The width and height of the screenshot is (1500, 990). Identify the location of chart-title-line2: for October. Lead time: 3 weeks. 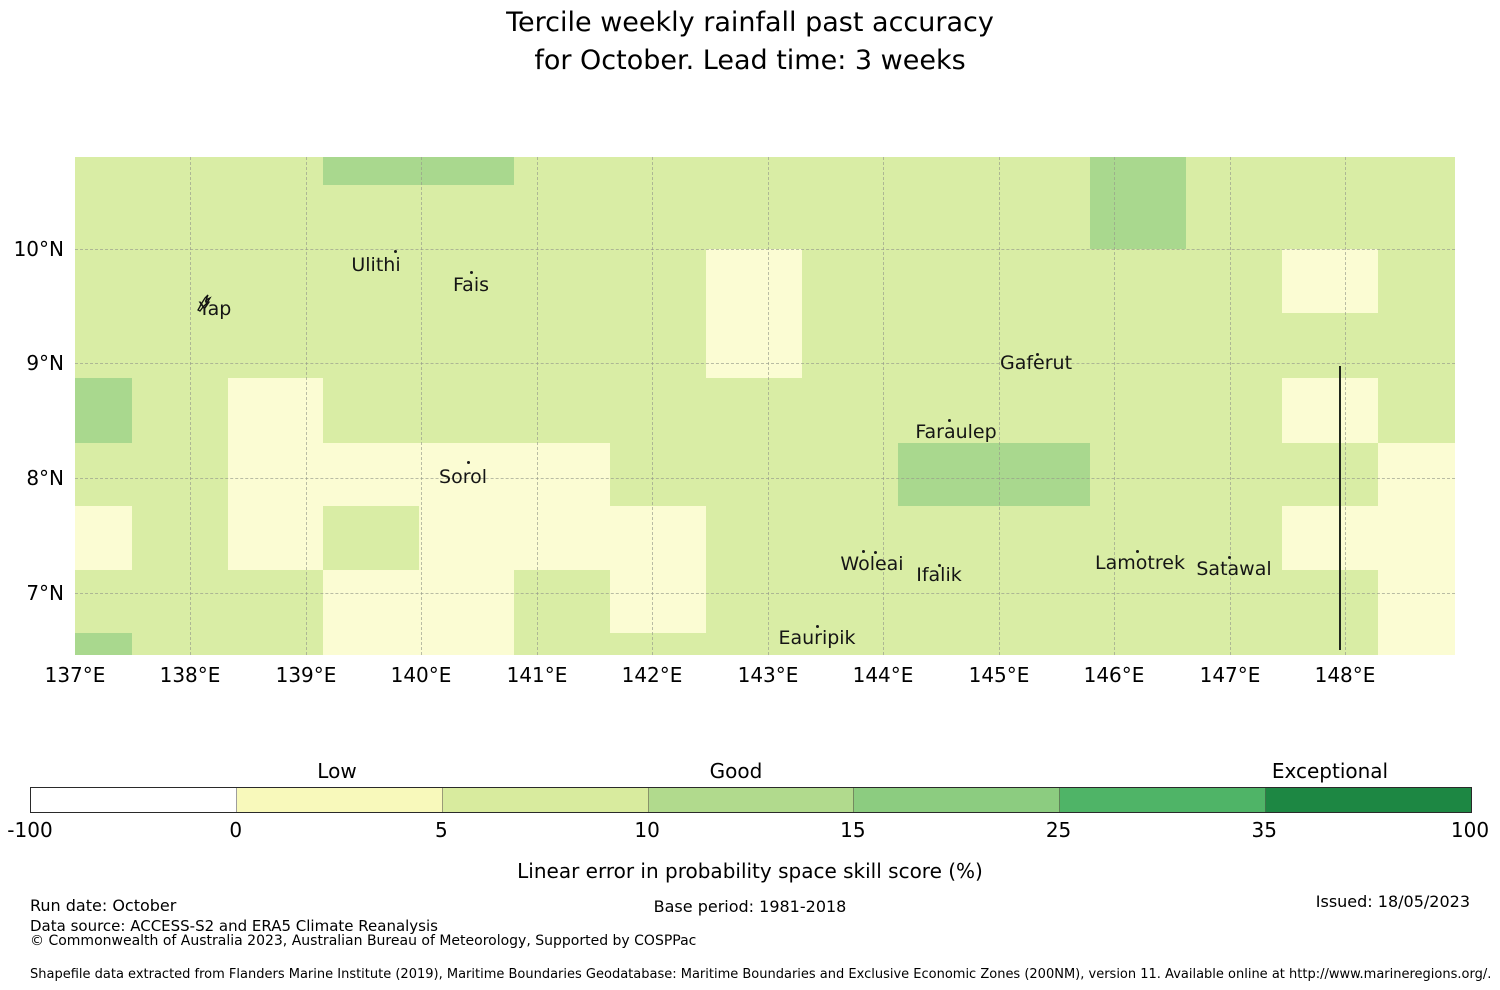
(750, 60).